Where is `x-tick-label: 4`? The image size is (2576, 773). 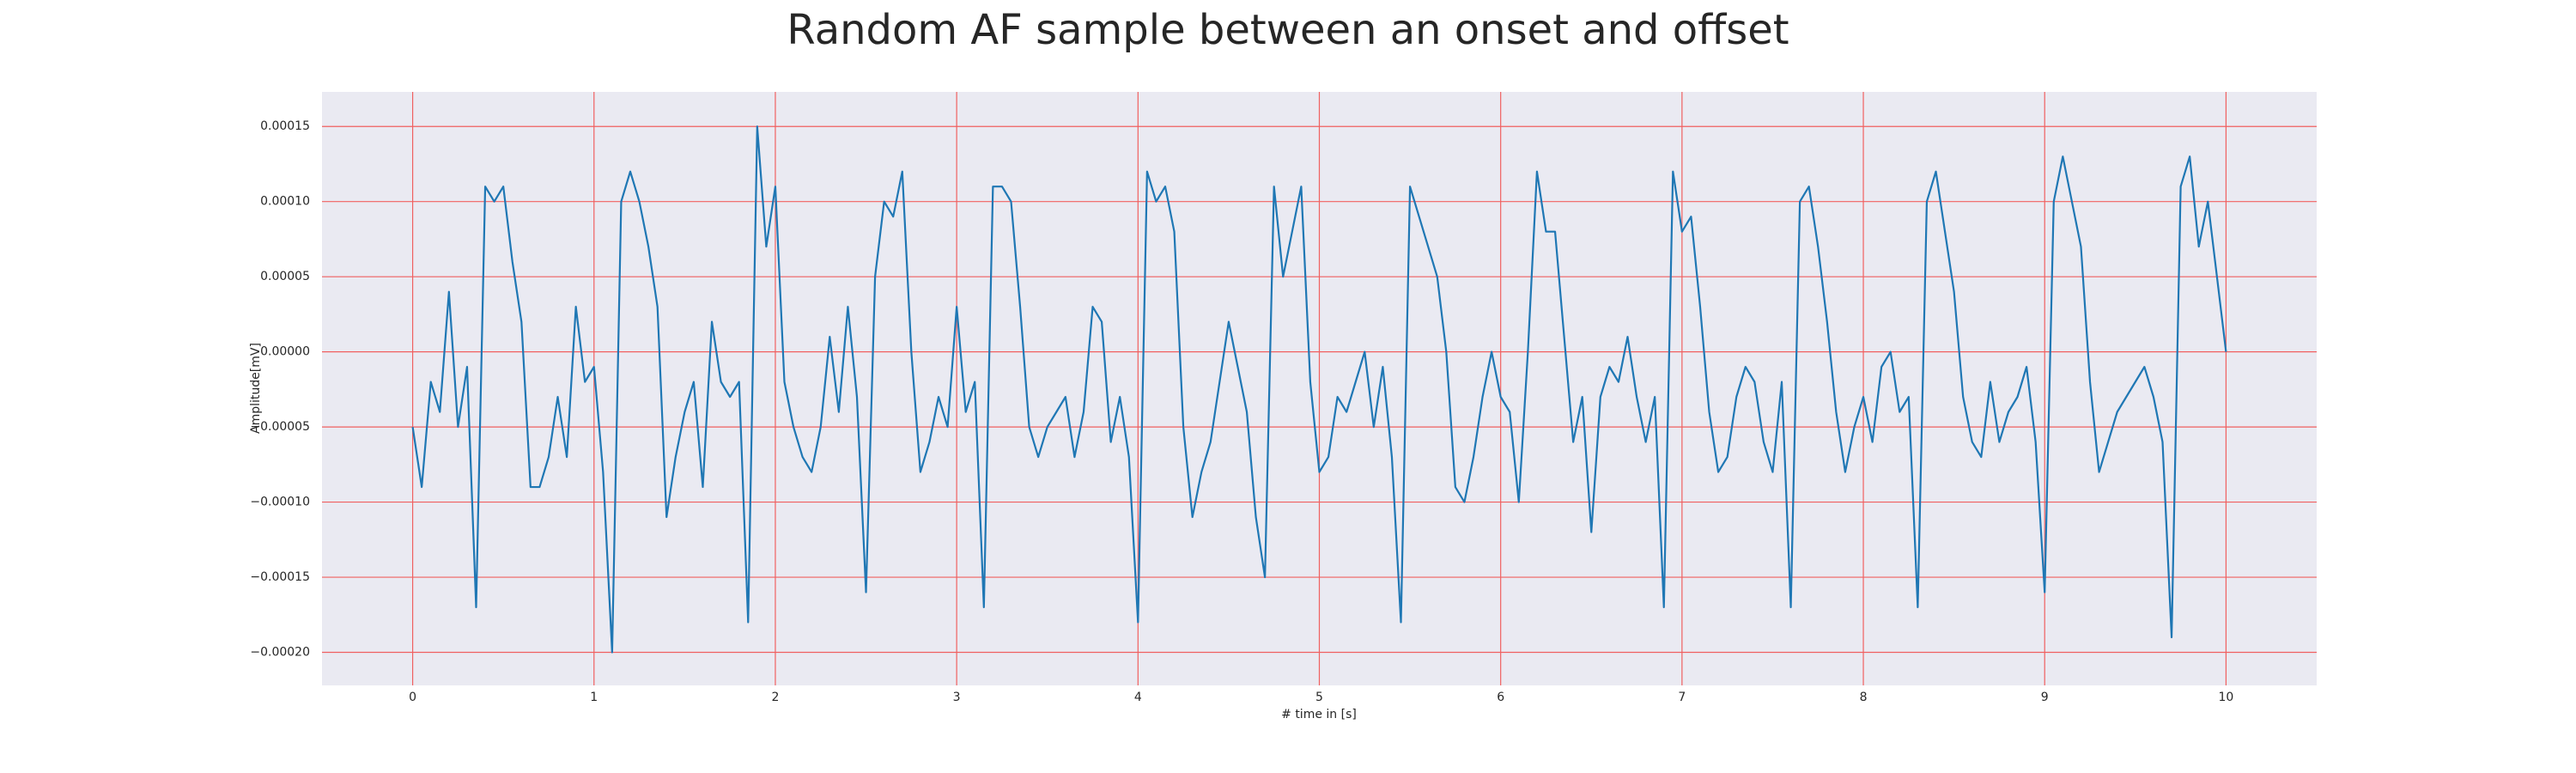
x-tick-label: 4 is located at coordinates (1138, 697).